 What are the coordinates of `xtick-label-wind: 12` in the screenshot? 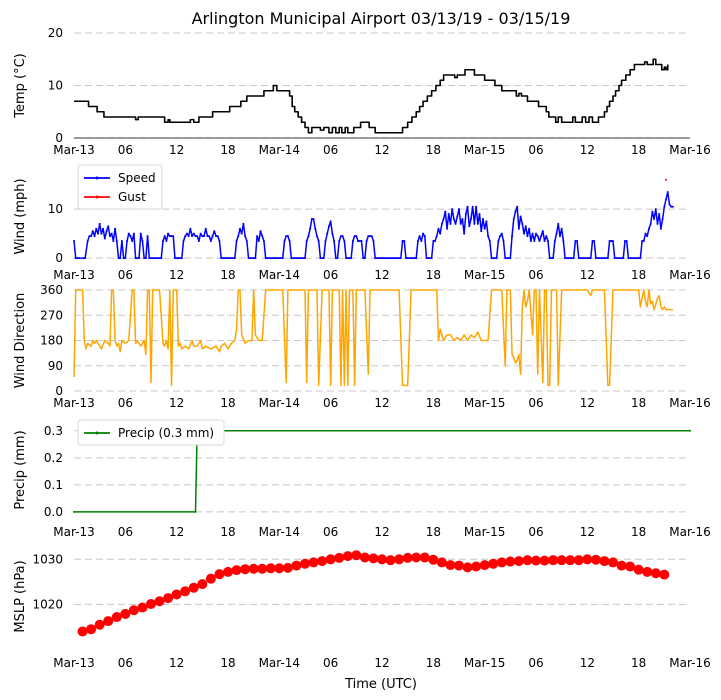 It's located at (587, 275).